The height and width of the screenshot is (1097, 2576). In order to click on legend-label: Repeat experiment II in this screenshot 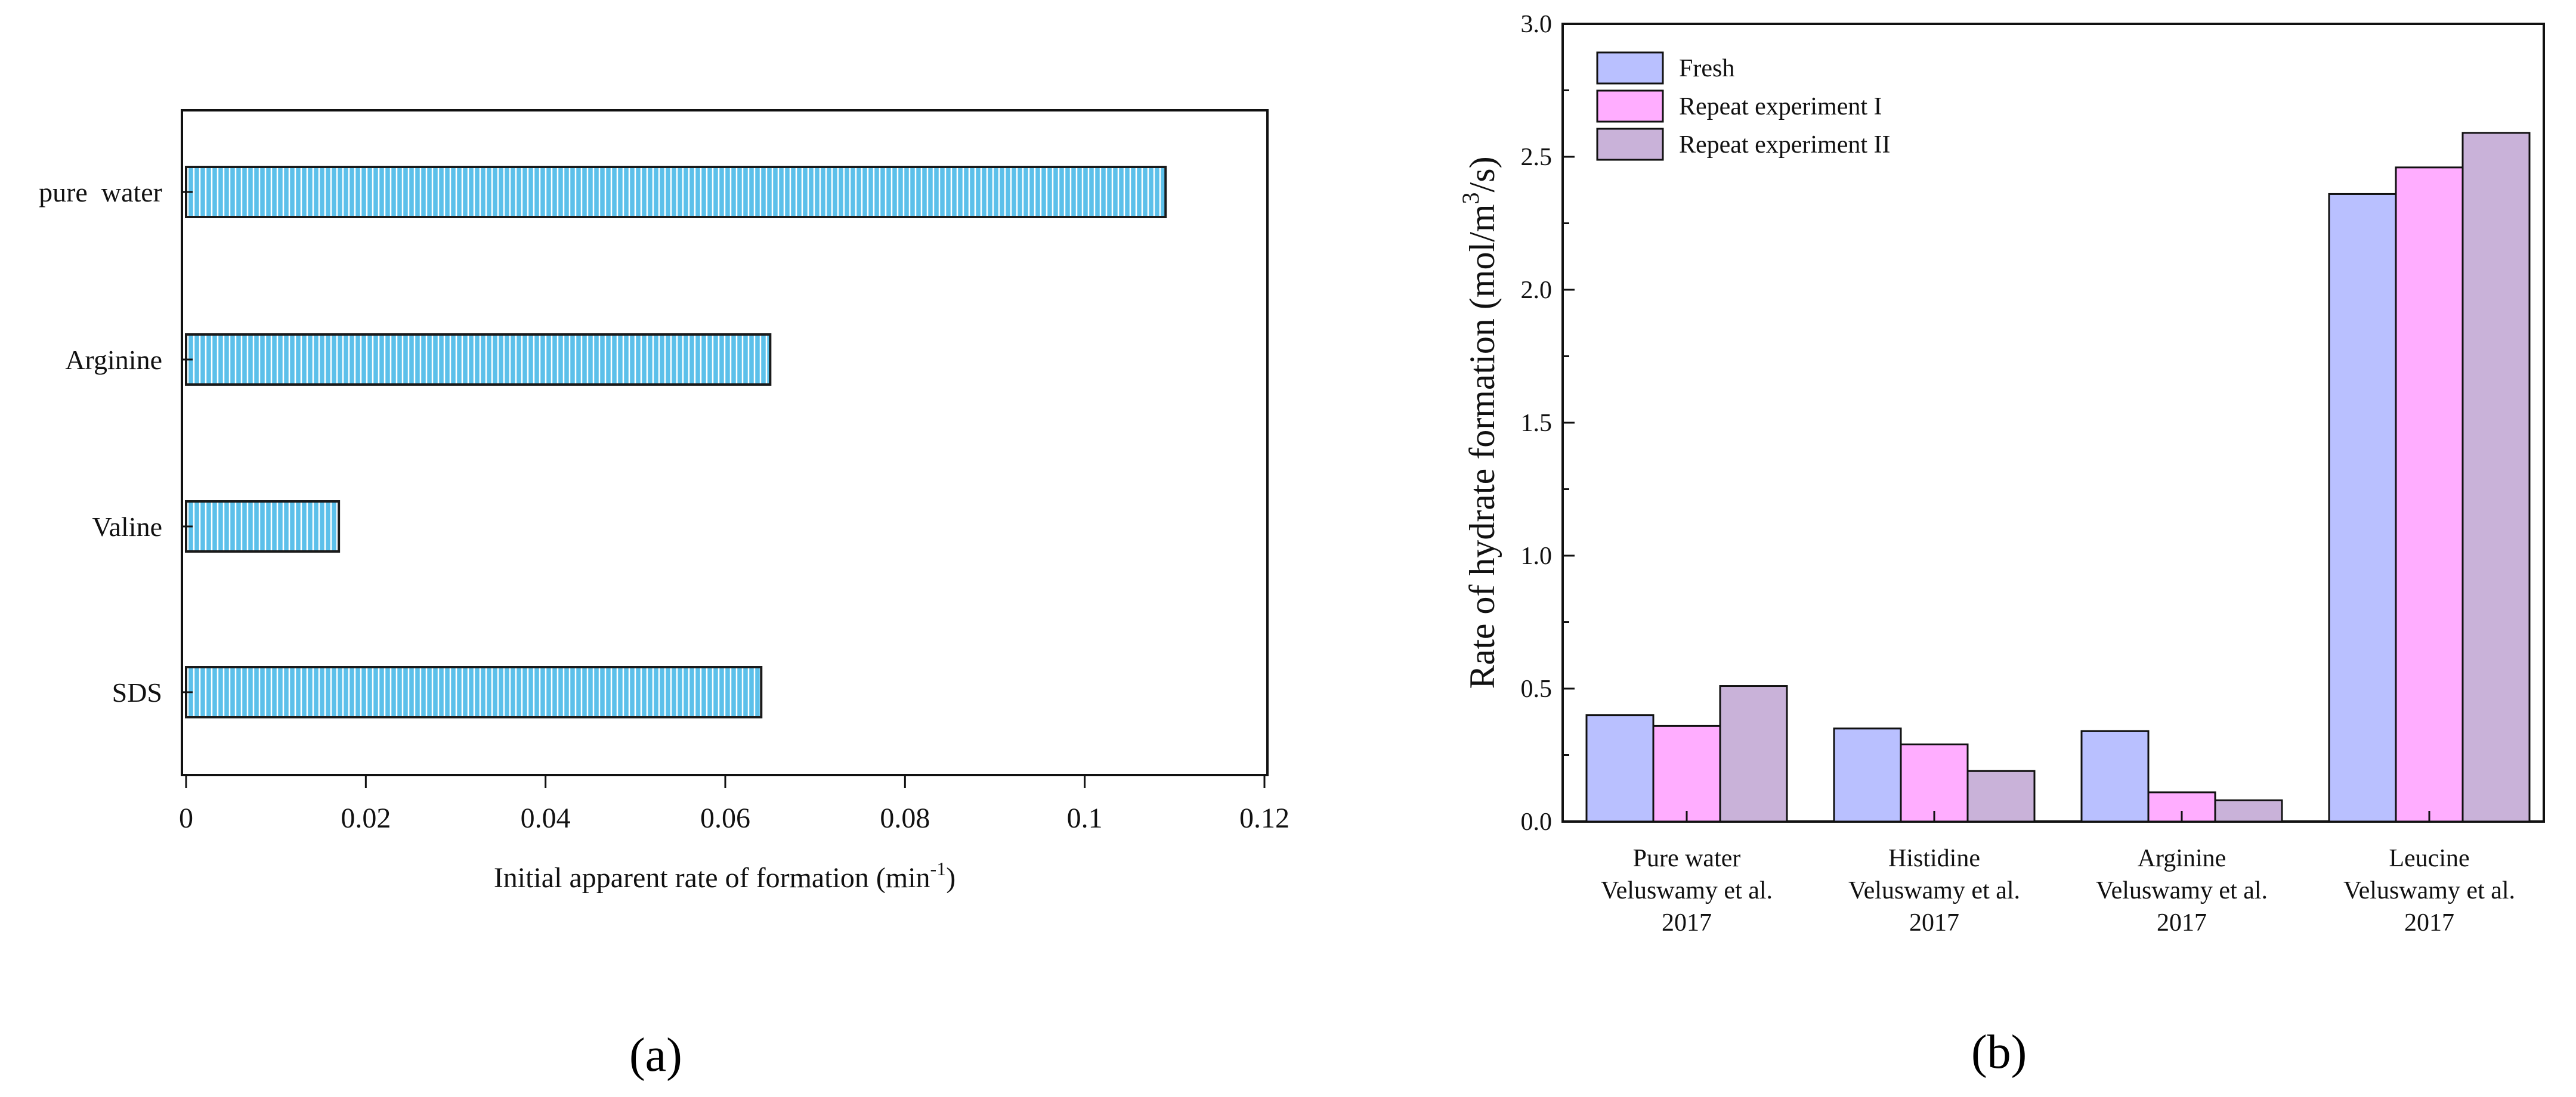, I will do `click(1785, 145)`.